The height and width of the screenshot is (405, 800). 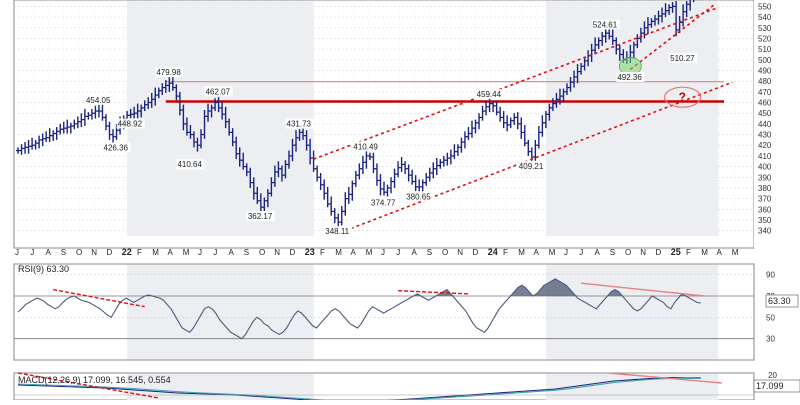 What do you see at coordinates (682, 58) in the screenshot?
I see `price-annotation-label: 510.27` at bounding box center [682, 58].